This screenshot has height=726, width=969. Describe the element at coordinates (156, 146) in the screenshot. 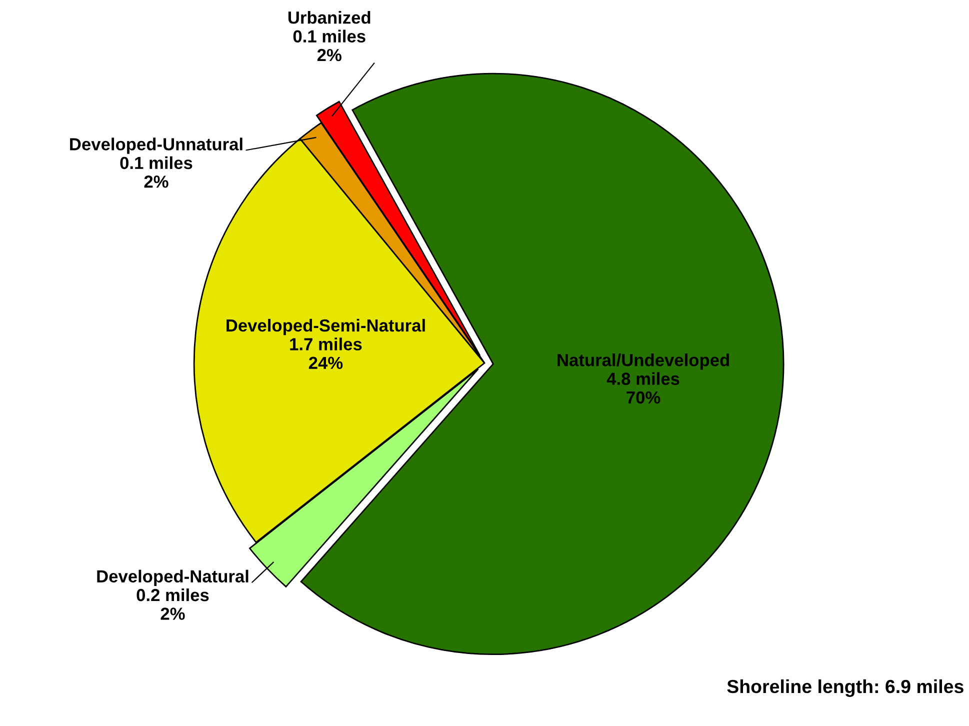

I see `slice-label: Developed-Unnatural` at that location.